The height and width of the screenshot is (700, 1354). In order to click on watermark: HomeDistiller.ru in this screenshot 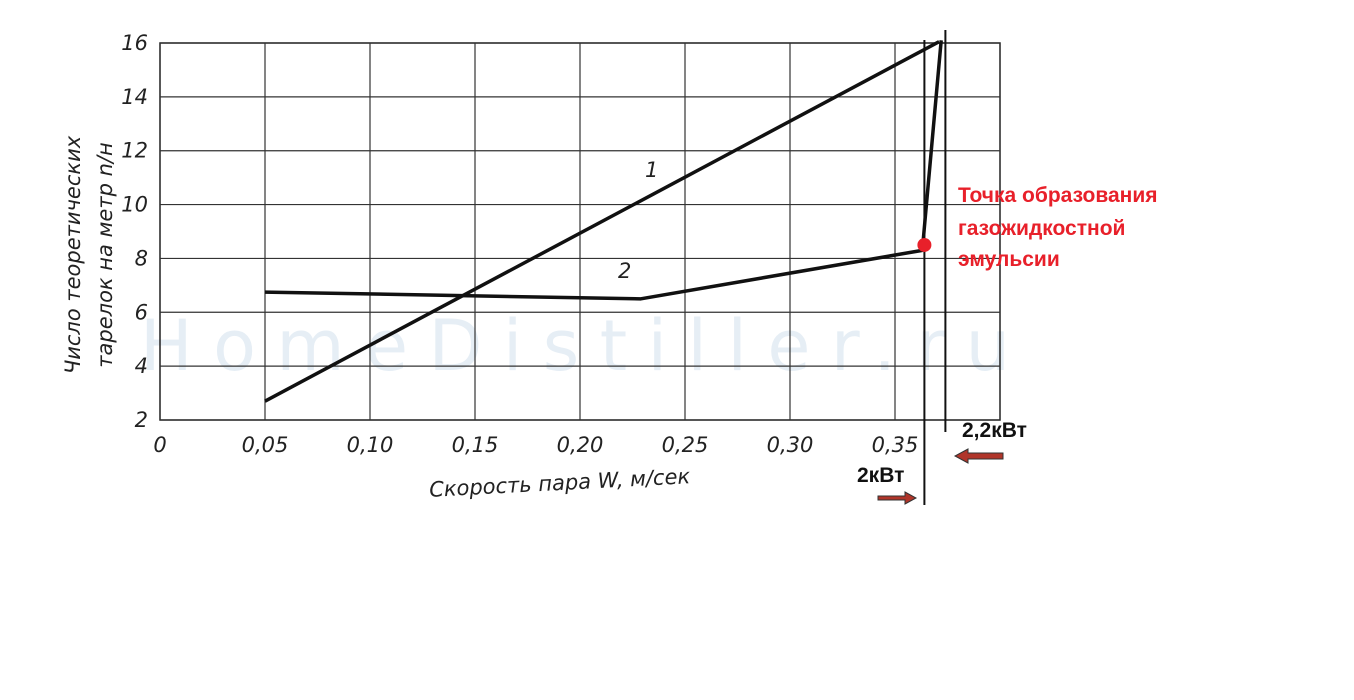, I will do `click(575, 346)`.